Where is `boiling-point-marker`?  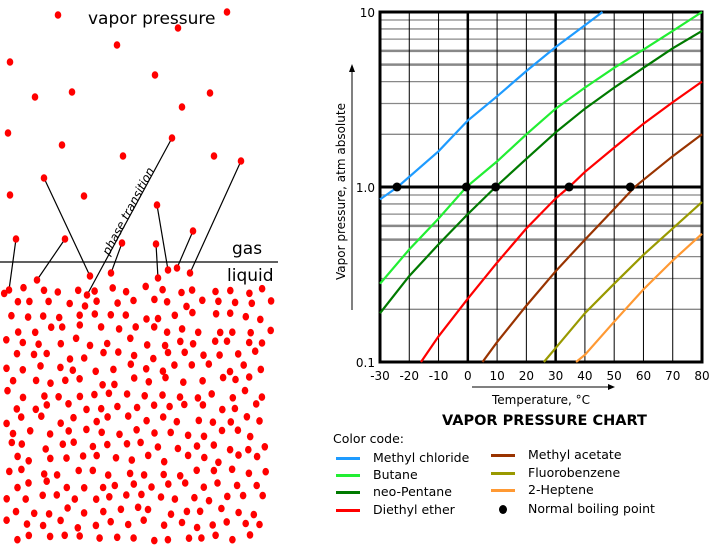
boiling-point-marker is located at coordinates (496, 187).